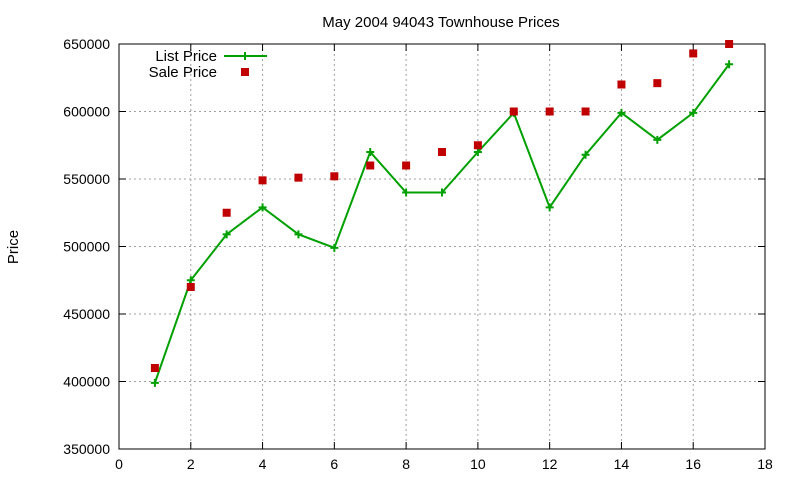 Image resolution: width=800 pixels, height=480 pixels. I want to click on x-tick-label: 14, so click(622, 464).